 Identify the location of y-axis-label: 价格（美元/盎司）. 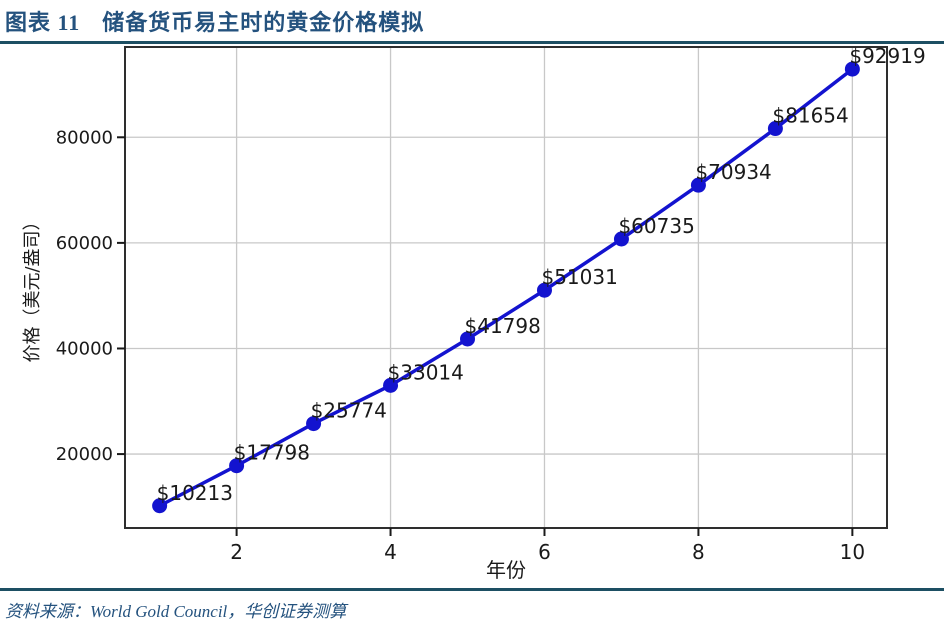
(32, 287).